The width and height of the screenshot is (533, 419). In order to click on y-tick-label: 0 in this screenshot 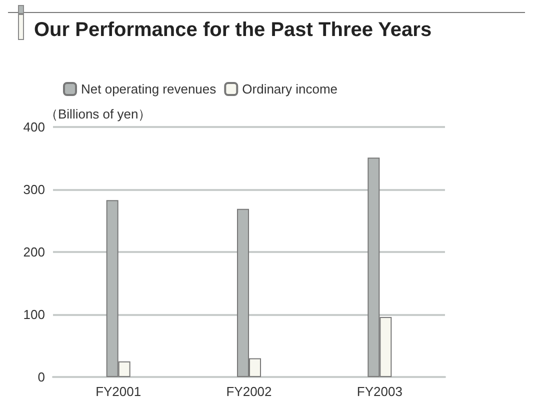, I will do `click(41, 377)`.